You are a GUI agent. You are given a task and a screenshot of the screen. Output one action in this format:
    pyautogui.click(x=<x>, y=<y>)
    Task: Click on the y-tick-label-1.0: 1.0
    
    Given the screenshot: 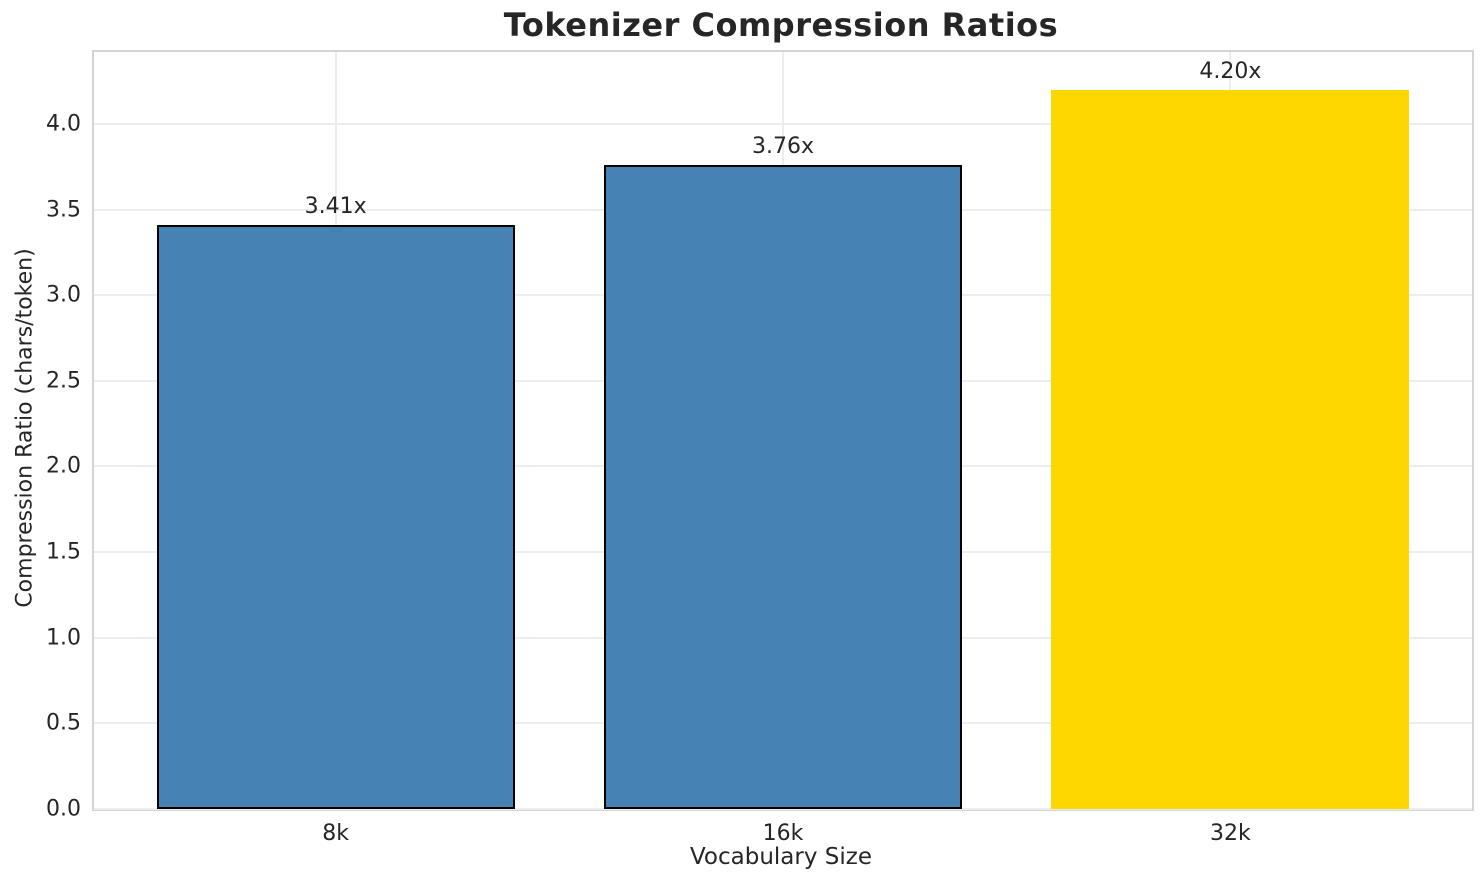 What is the action you would take?
    pyautogui.click(x=63, y=638)
    